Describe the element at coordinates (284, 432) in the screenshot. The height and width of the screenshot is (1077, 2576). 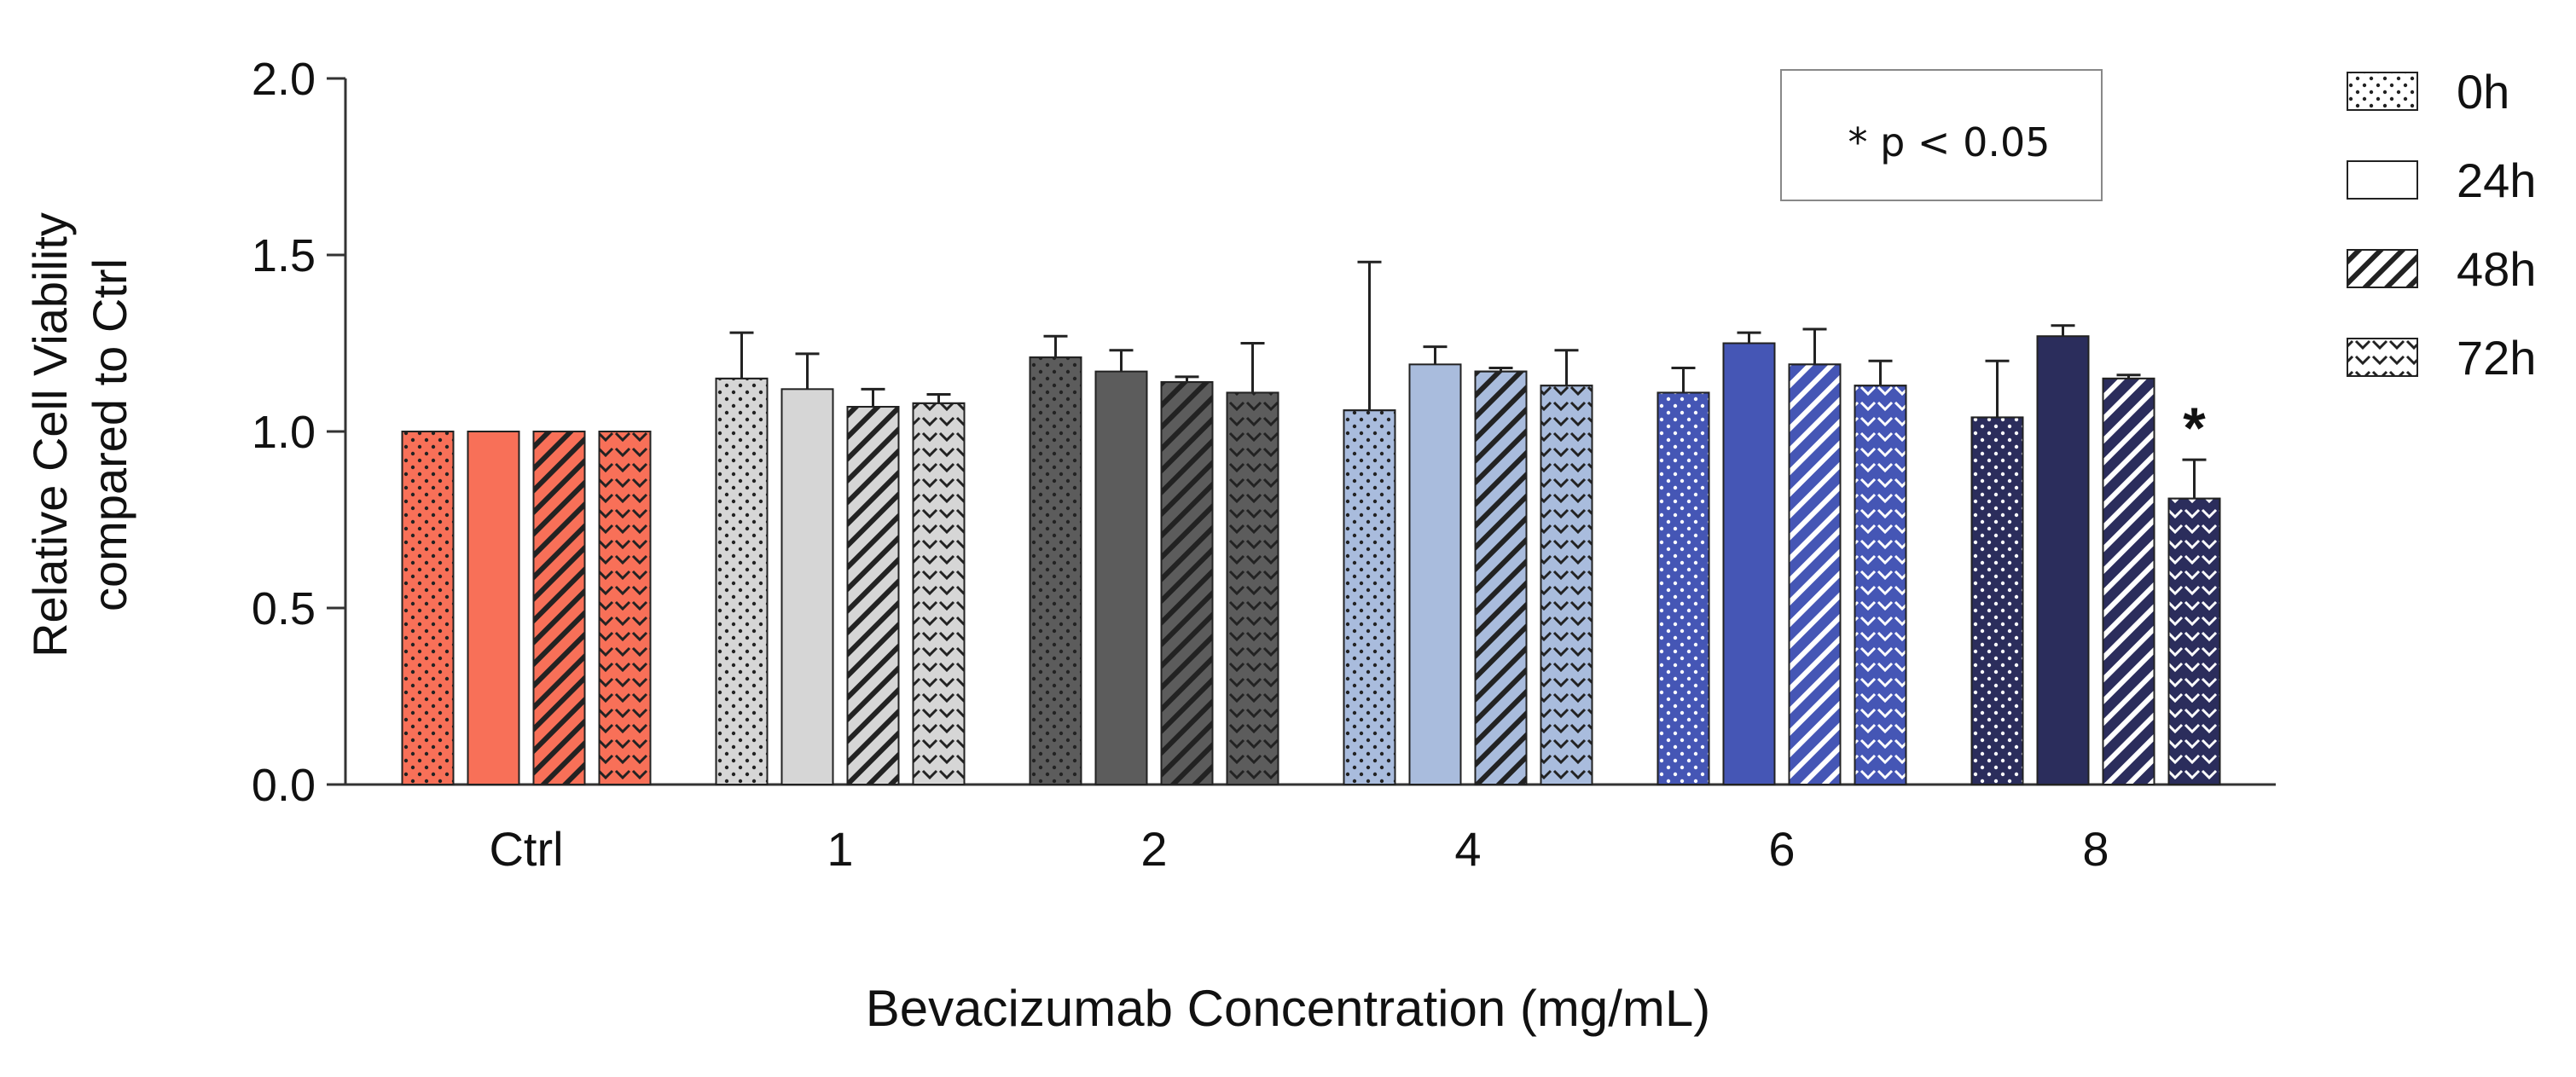
I see `y-tick-label: 1.0` at that location.